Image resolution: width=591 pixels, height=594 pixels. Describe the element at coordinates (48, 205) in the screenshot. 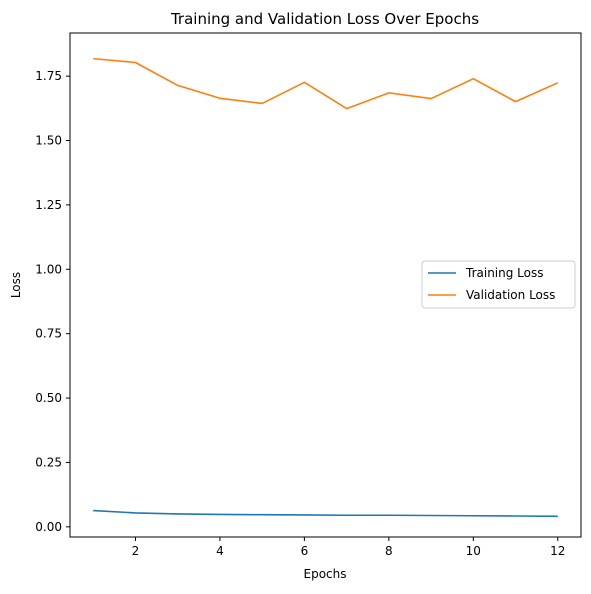

I see `y-tick-label: 1.25` at that location.